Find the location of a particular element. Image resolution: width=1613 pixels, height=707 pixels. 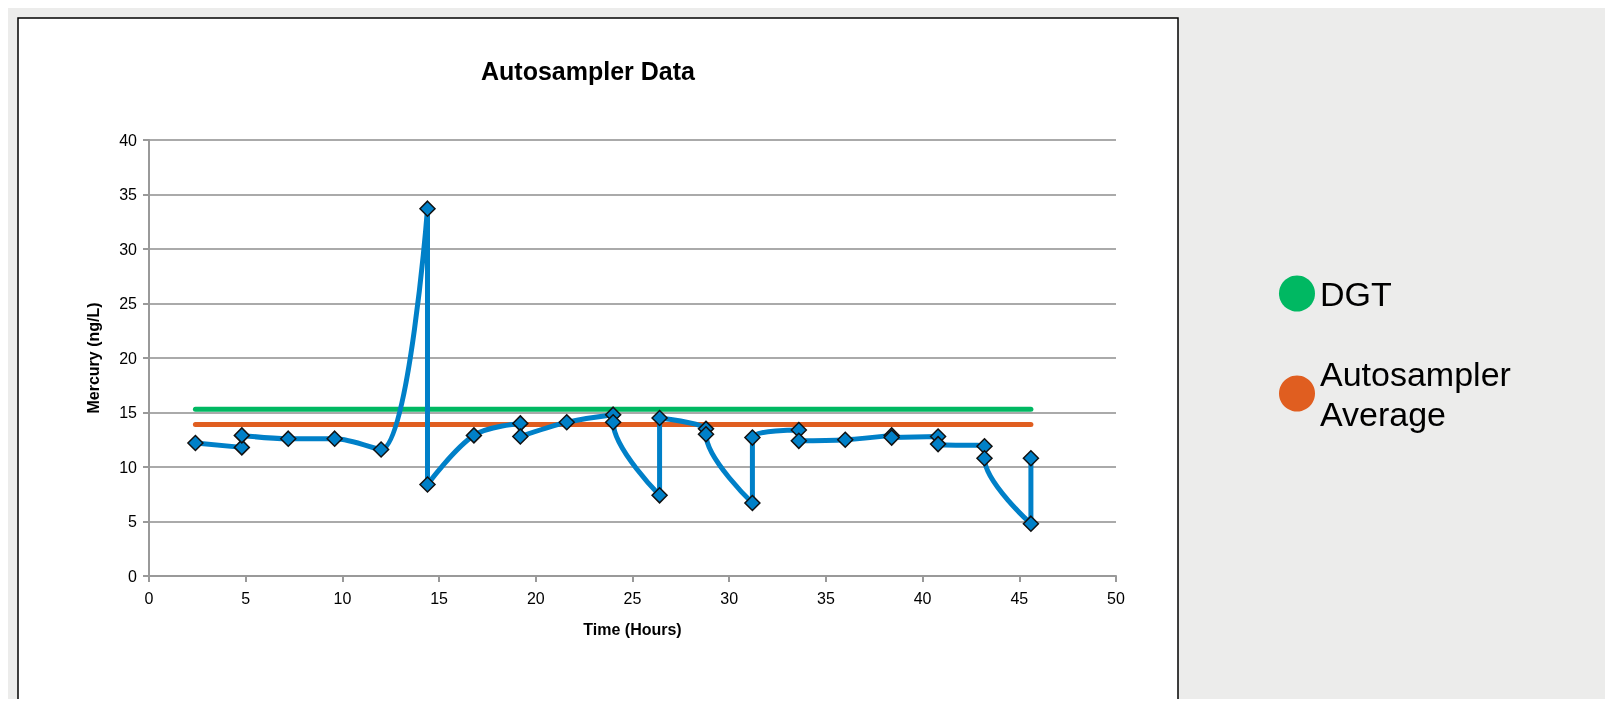

y-tick-label: 20 is located at coordinates (128, 358).